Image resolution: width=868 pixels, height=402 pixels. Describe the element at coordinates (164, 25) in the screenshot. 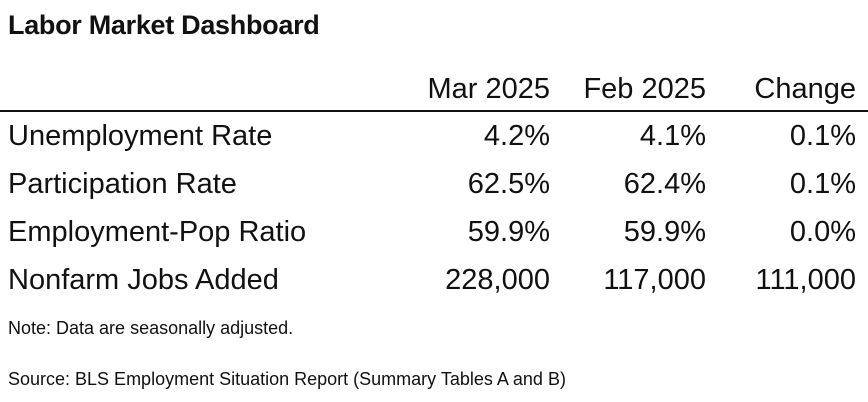

I see `page-title: Labor Market Dashboard` at that location.